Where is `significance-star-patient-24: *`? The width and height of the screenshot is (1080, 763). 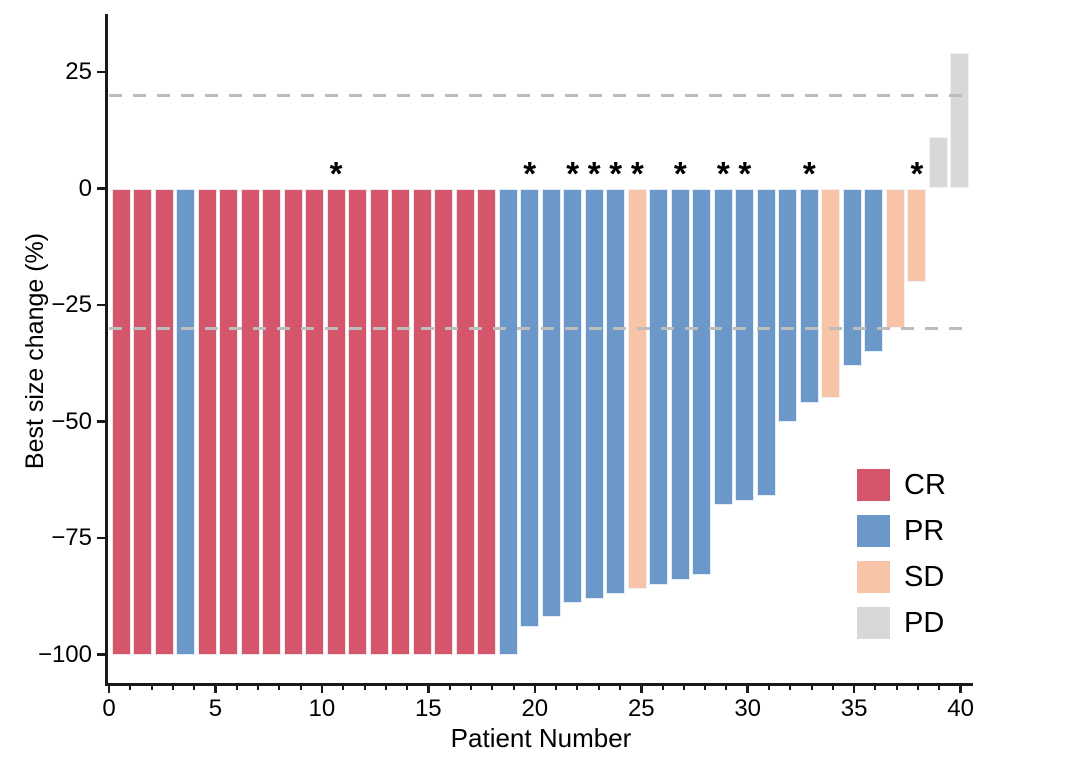 significance-star-patient-24: * is located at coordinates (616, 173).